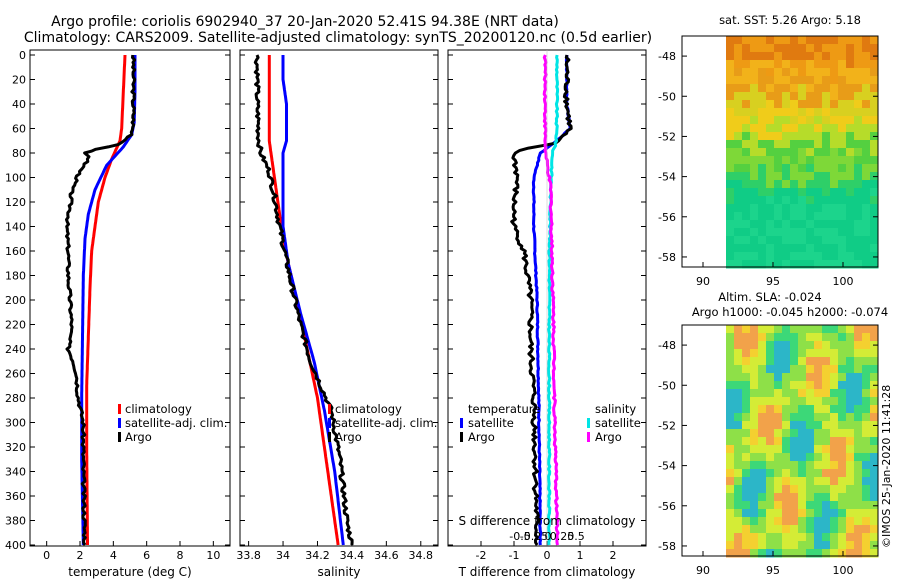  I want to click on legend-t-satellite: satellite, so click(491, 423).